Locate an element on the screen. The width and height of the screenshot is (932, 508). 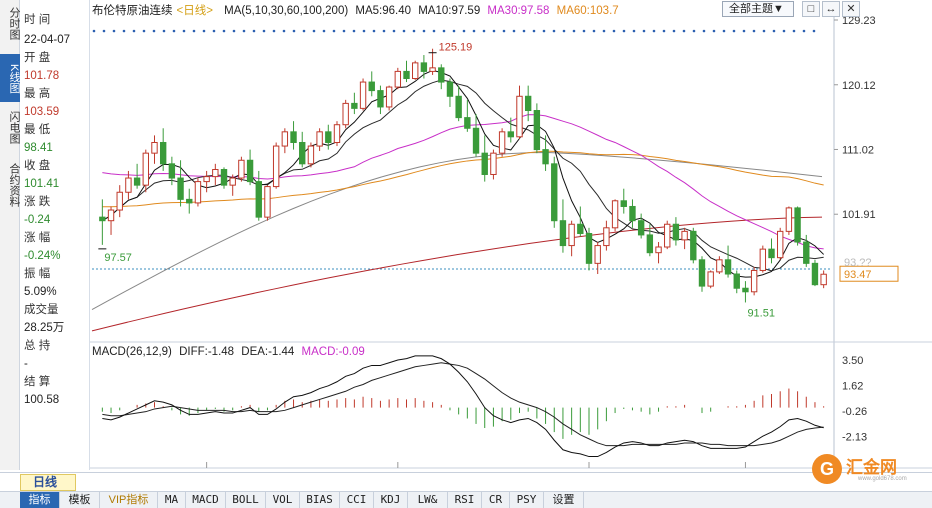
settings-button: 设置 is located at coordinates (564, 500).